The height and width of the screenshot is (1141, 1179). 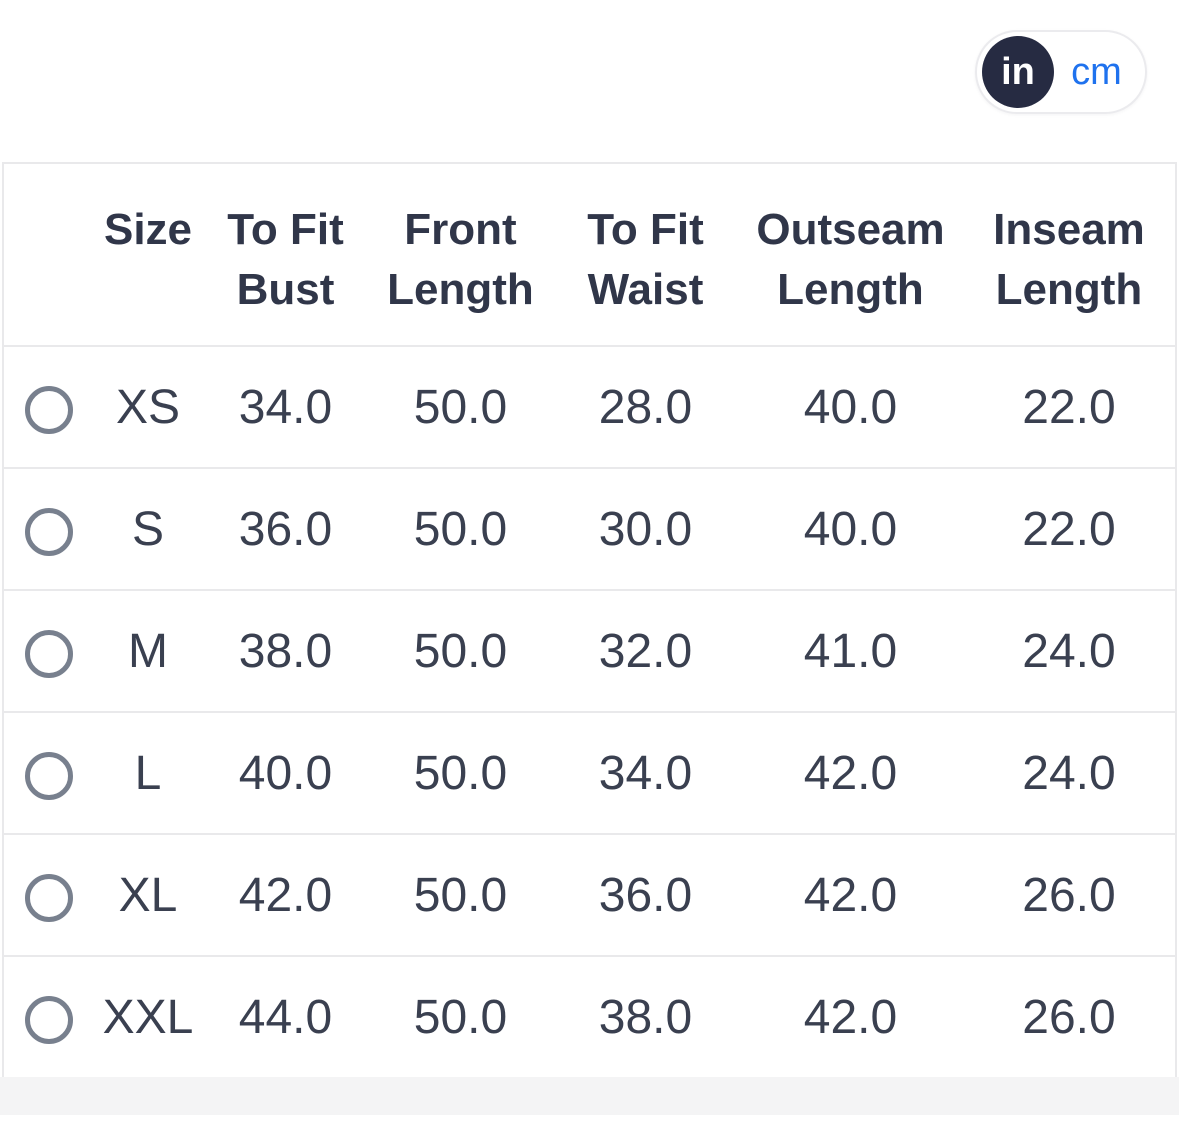 I want to click on to-fit-bust-value: 34.0, so click(x=285, y=406).